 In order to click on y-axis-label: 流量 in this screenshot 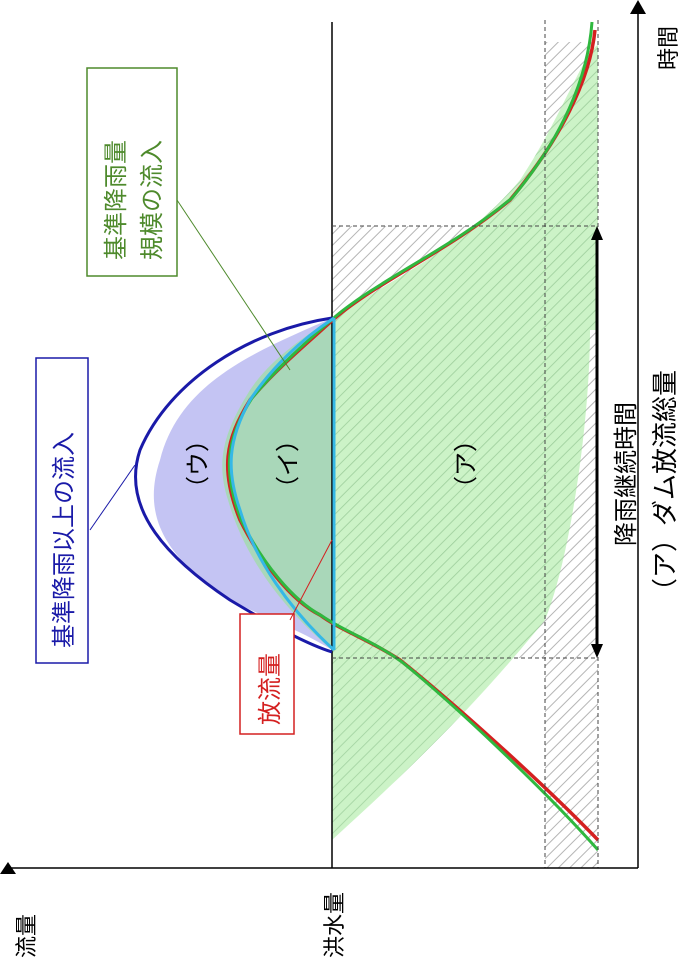, I will do `click(27, 936)`.